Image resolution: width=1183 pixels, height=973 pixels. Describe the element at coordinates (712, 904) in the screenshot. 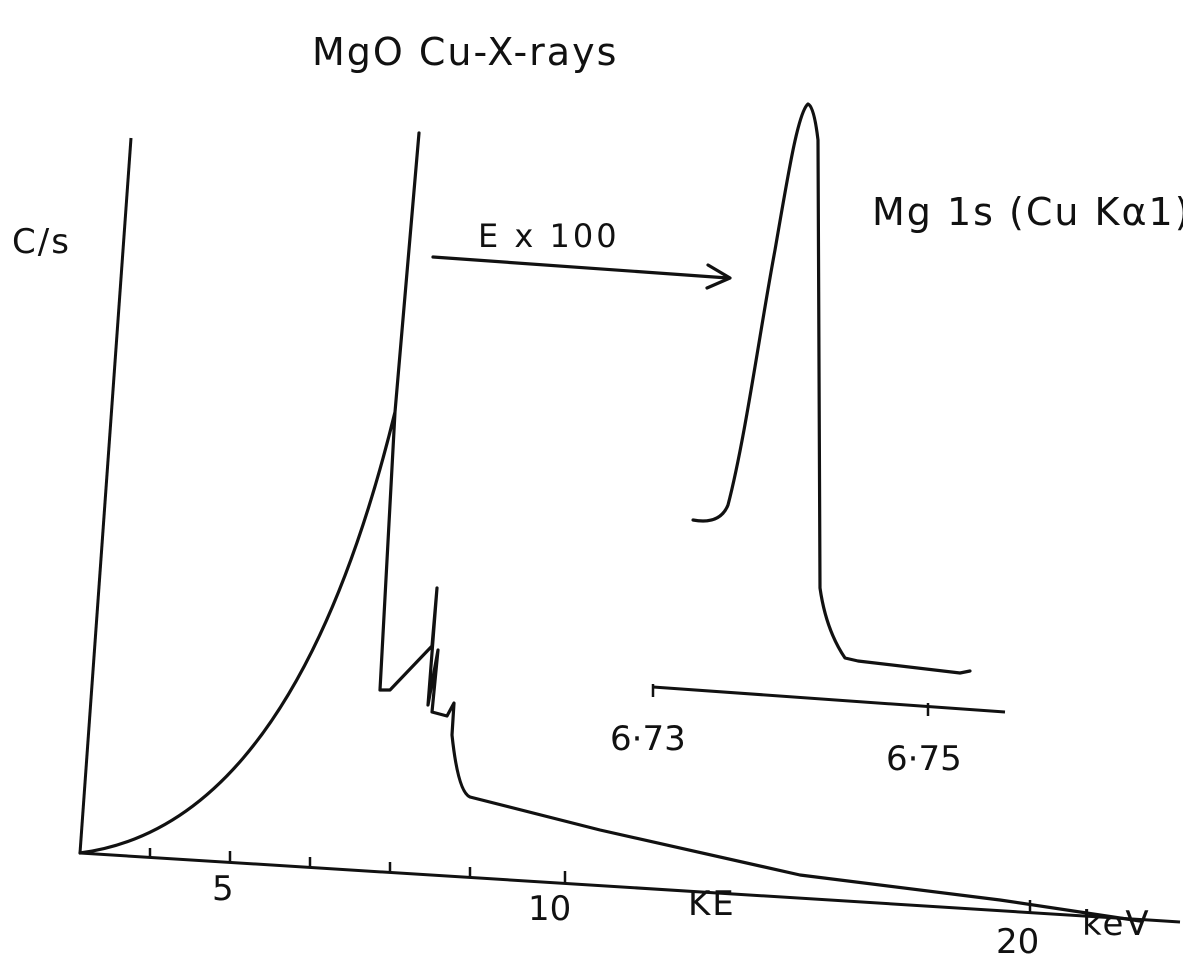

I see `x-axis-label: KE` at that location.